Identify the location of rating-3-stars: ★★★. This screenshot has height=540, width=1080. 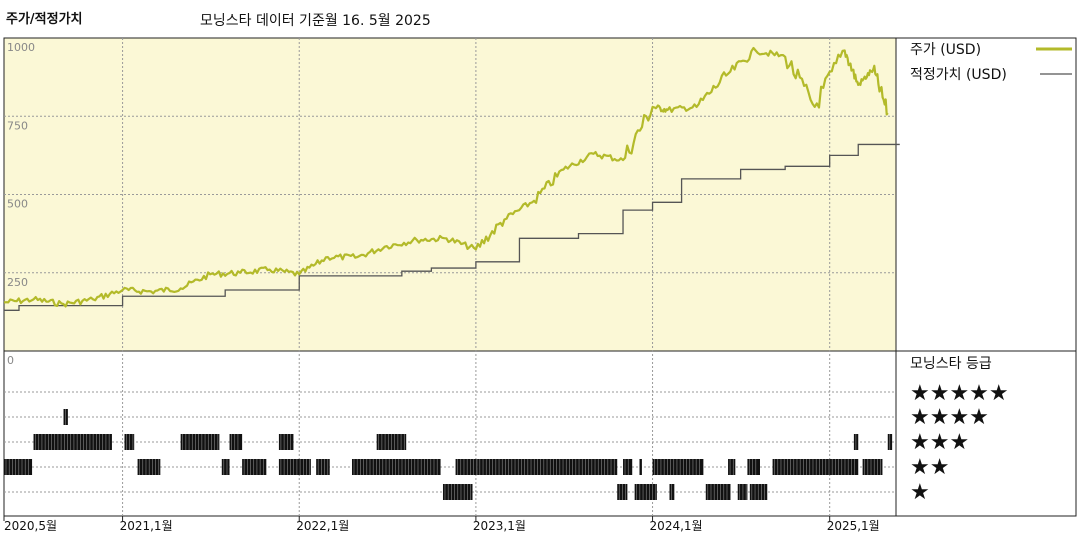
(939, 442).